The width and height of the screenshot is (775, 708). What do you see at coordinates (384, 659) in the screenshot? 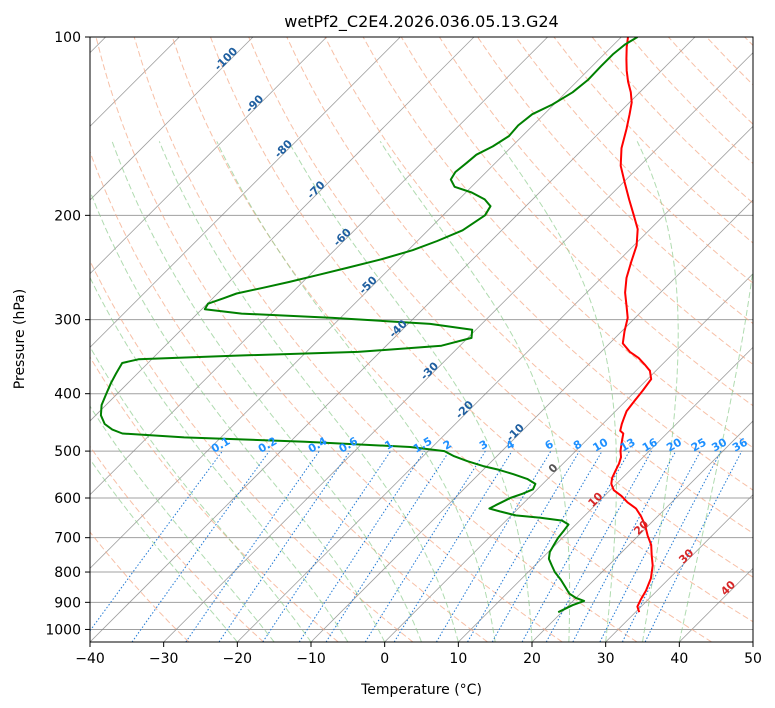
I see `x-tick-label: 0` at bounding box center [384, 659].